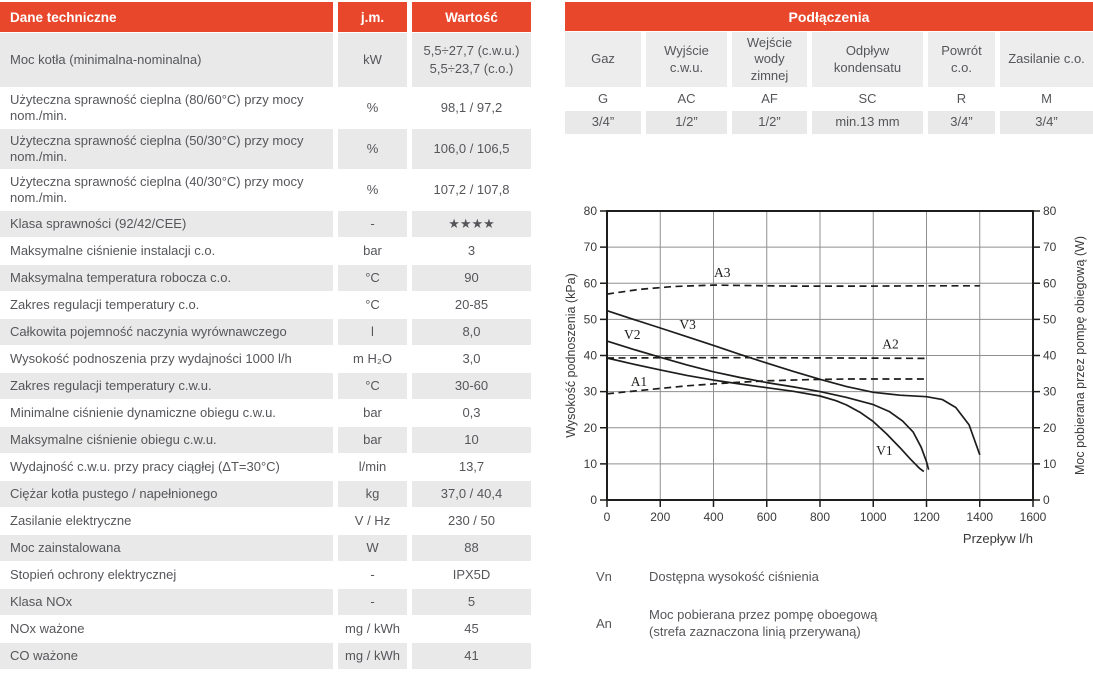 Image resolution: width=1093 pixels, height=673 pixels. Describe the element at coordinates (793, 289) in the screenshot. I see `curve-A3` at that location.